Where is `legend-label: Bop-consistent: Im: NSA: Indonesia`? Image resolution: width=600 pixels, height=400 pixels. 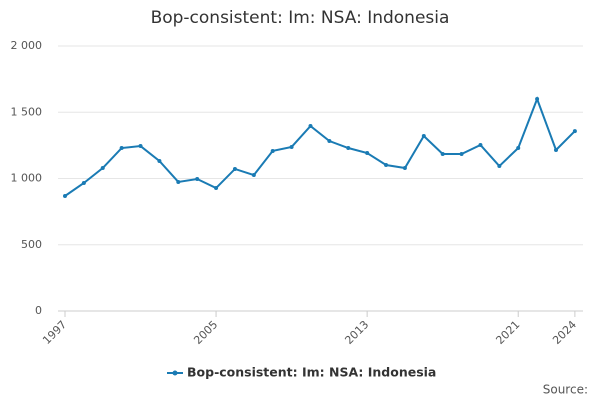 legend-label: Bop-consistent: Im: NSA: Indonesia is located at coordinates (311, 372).